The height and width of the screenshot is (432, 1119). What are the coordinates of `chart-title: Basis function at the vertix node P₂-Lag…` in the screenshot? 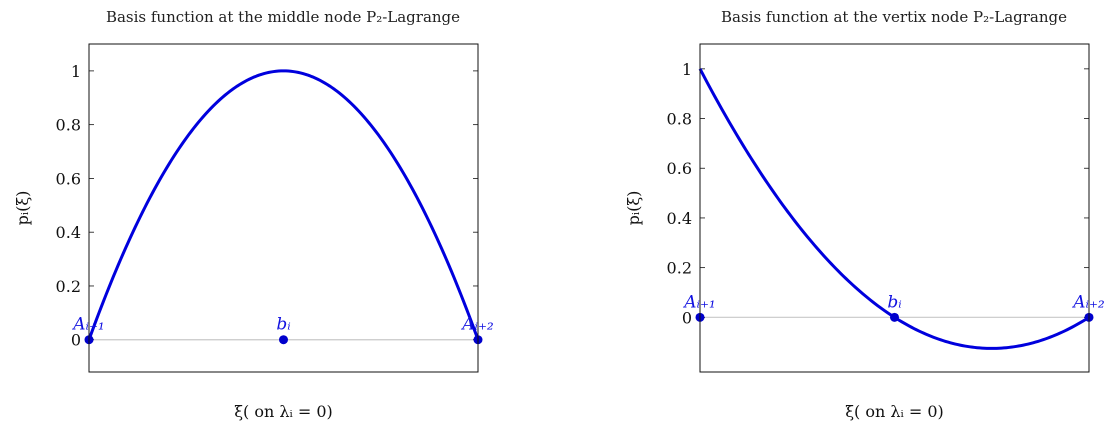 It's located at (894, 17).